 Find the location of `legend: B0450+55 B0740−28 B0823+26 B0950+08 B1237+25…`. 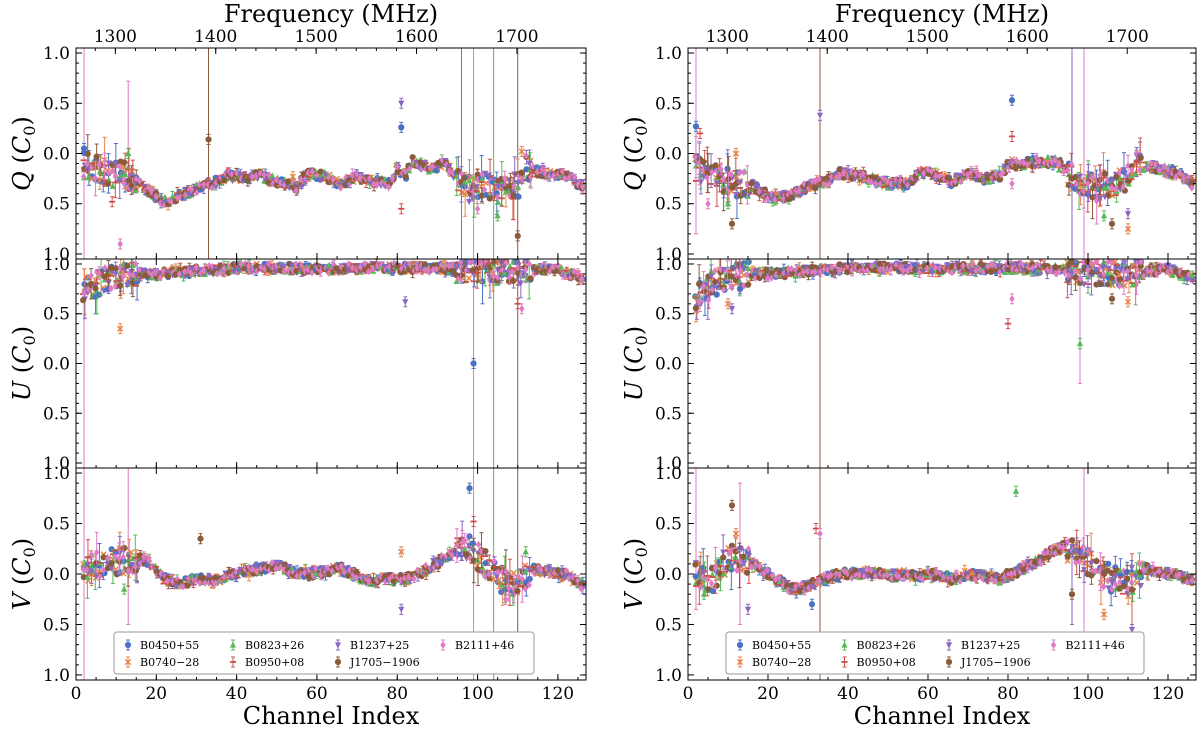

legend: B0450+55 B0740−28 B0823+26 B0950+08 B1237+25… is located at coordinates (324, 653).